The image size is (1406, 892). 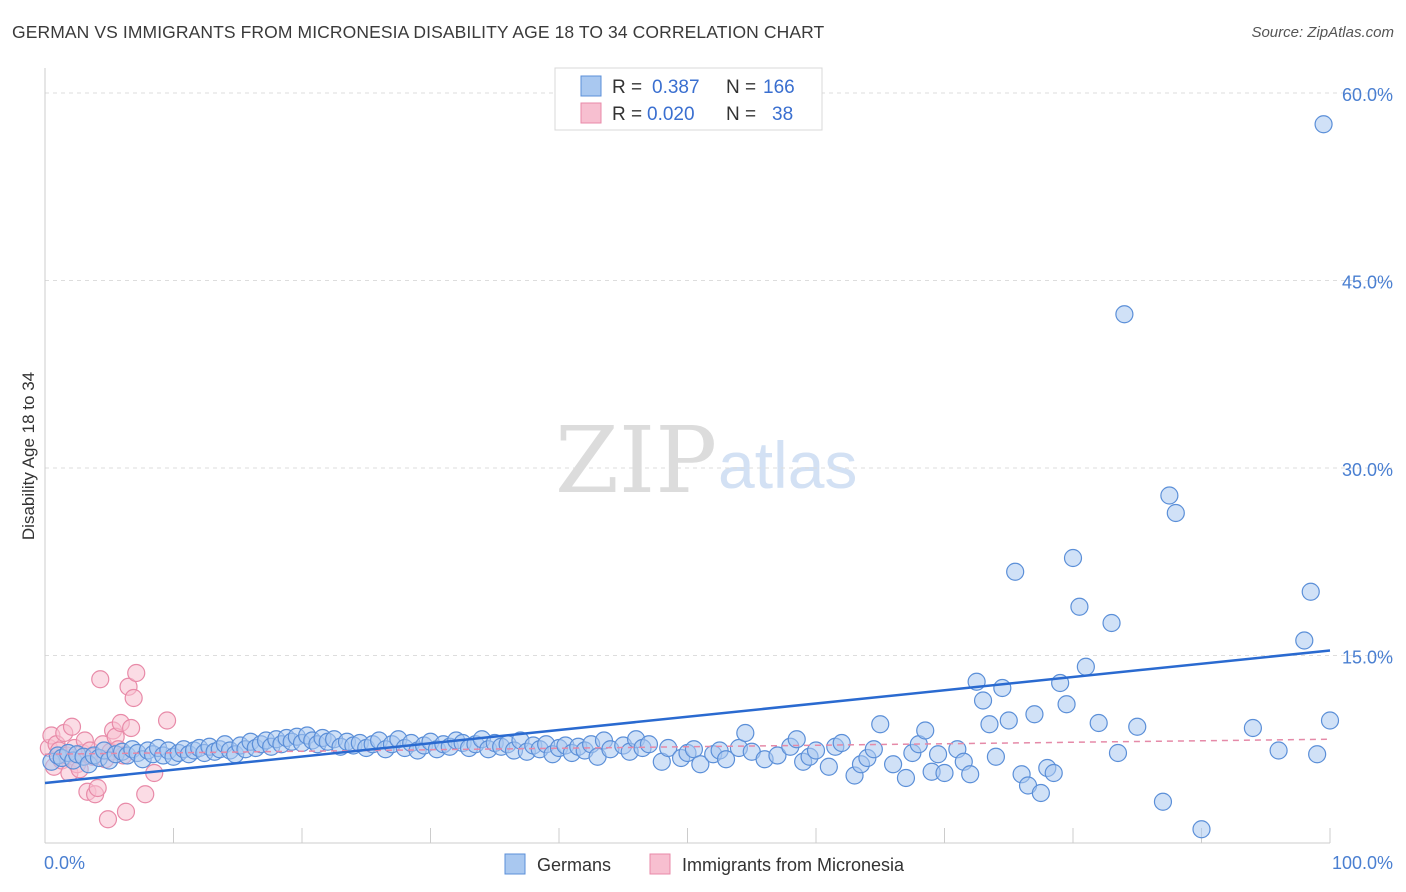 I want to click on legend-n-label-2: N =, so click(x=741, y=114).